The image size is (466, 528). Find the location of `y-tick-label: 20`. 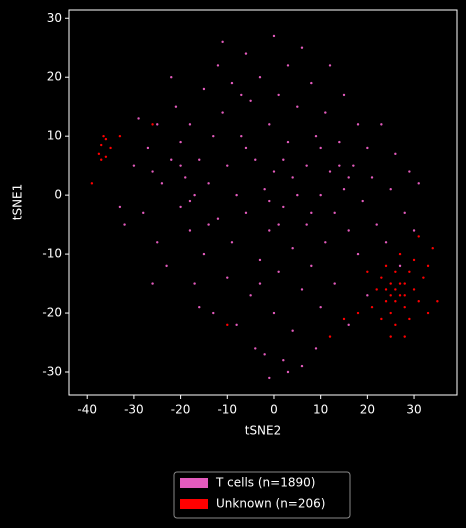

y-tick-label: 20 is located at coordinates (54, 77).